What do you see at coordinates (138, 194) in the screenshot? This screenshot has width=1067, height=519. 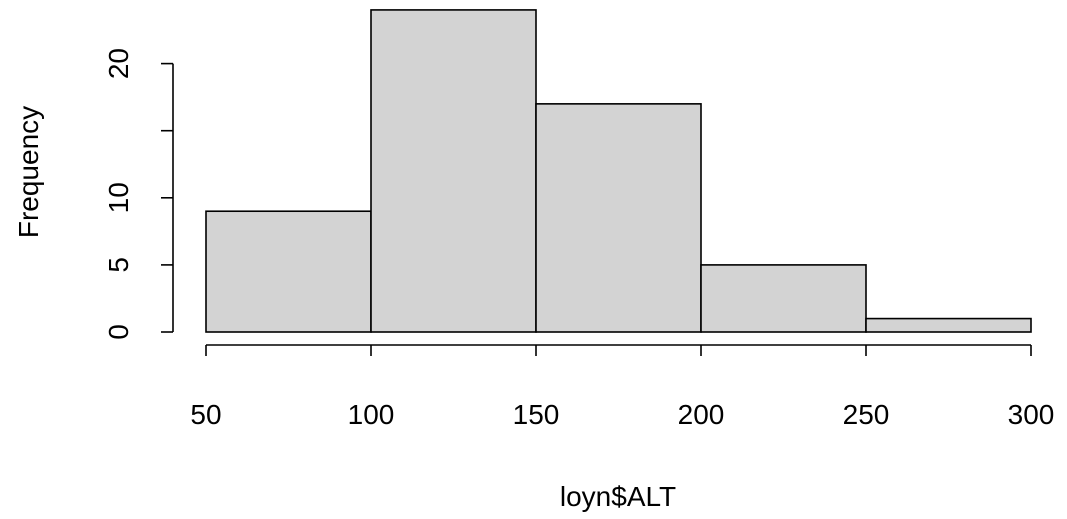 I see `y-axis: 0 5 10 20` at bounding box center [138, 194].